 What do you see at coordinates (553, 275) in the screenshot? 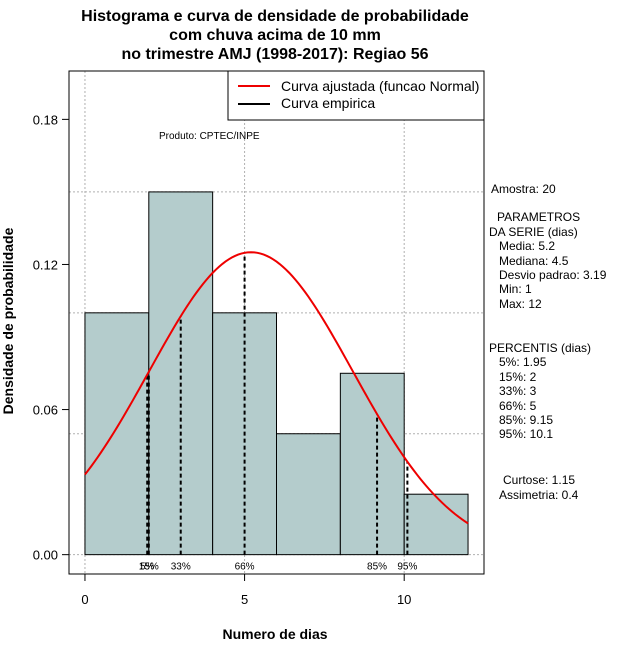
I see `stat-desvio: Desvio padrao: 3.19` at bounding box center [553, 275].